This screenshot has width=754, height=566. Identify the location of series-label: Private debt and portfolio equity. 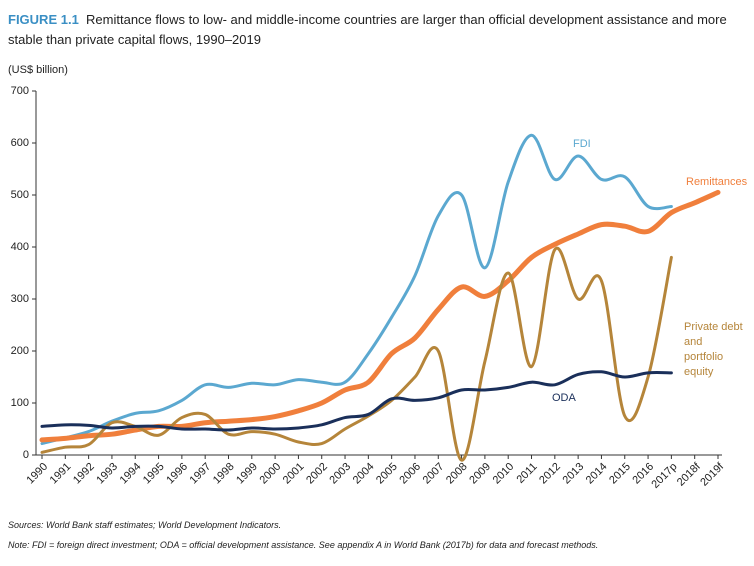
(713, 349).